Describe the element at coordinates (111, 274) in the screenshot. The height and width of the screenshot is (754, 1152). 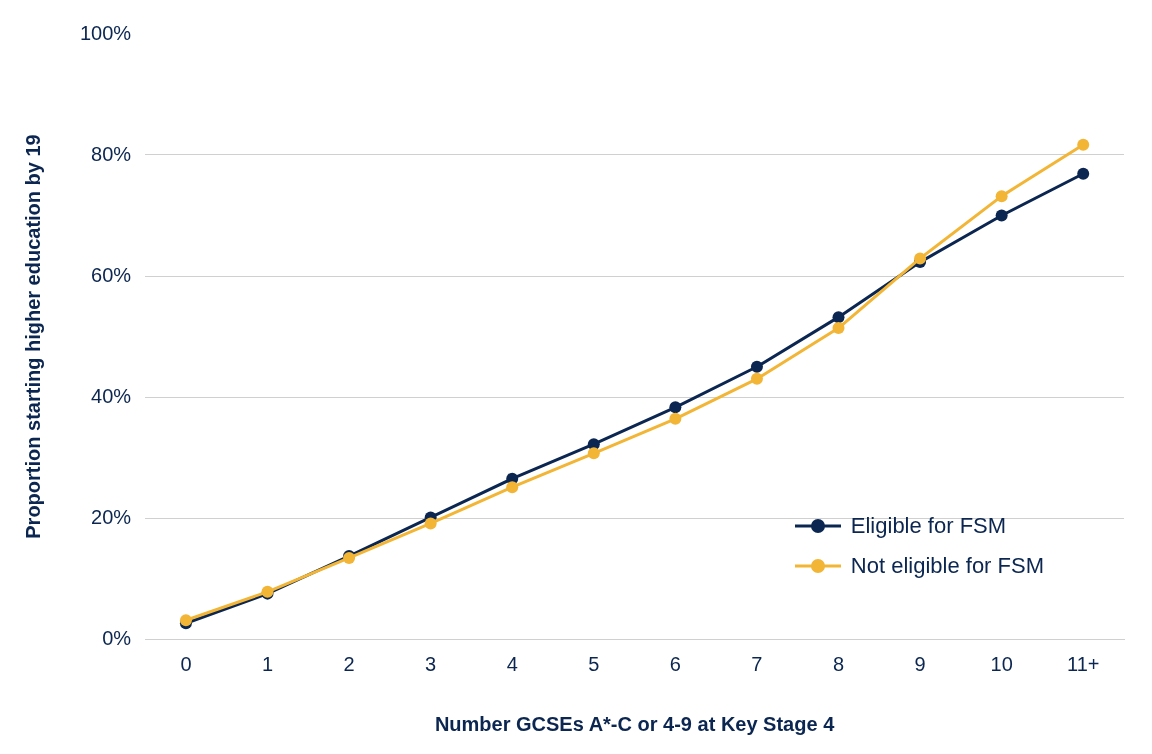
I see `y-tick-label: 60%` at that location.